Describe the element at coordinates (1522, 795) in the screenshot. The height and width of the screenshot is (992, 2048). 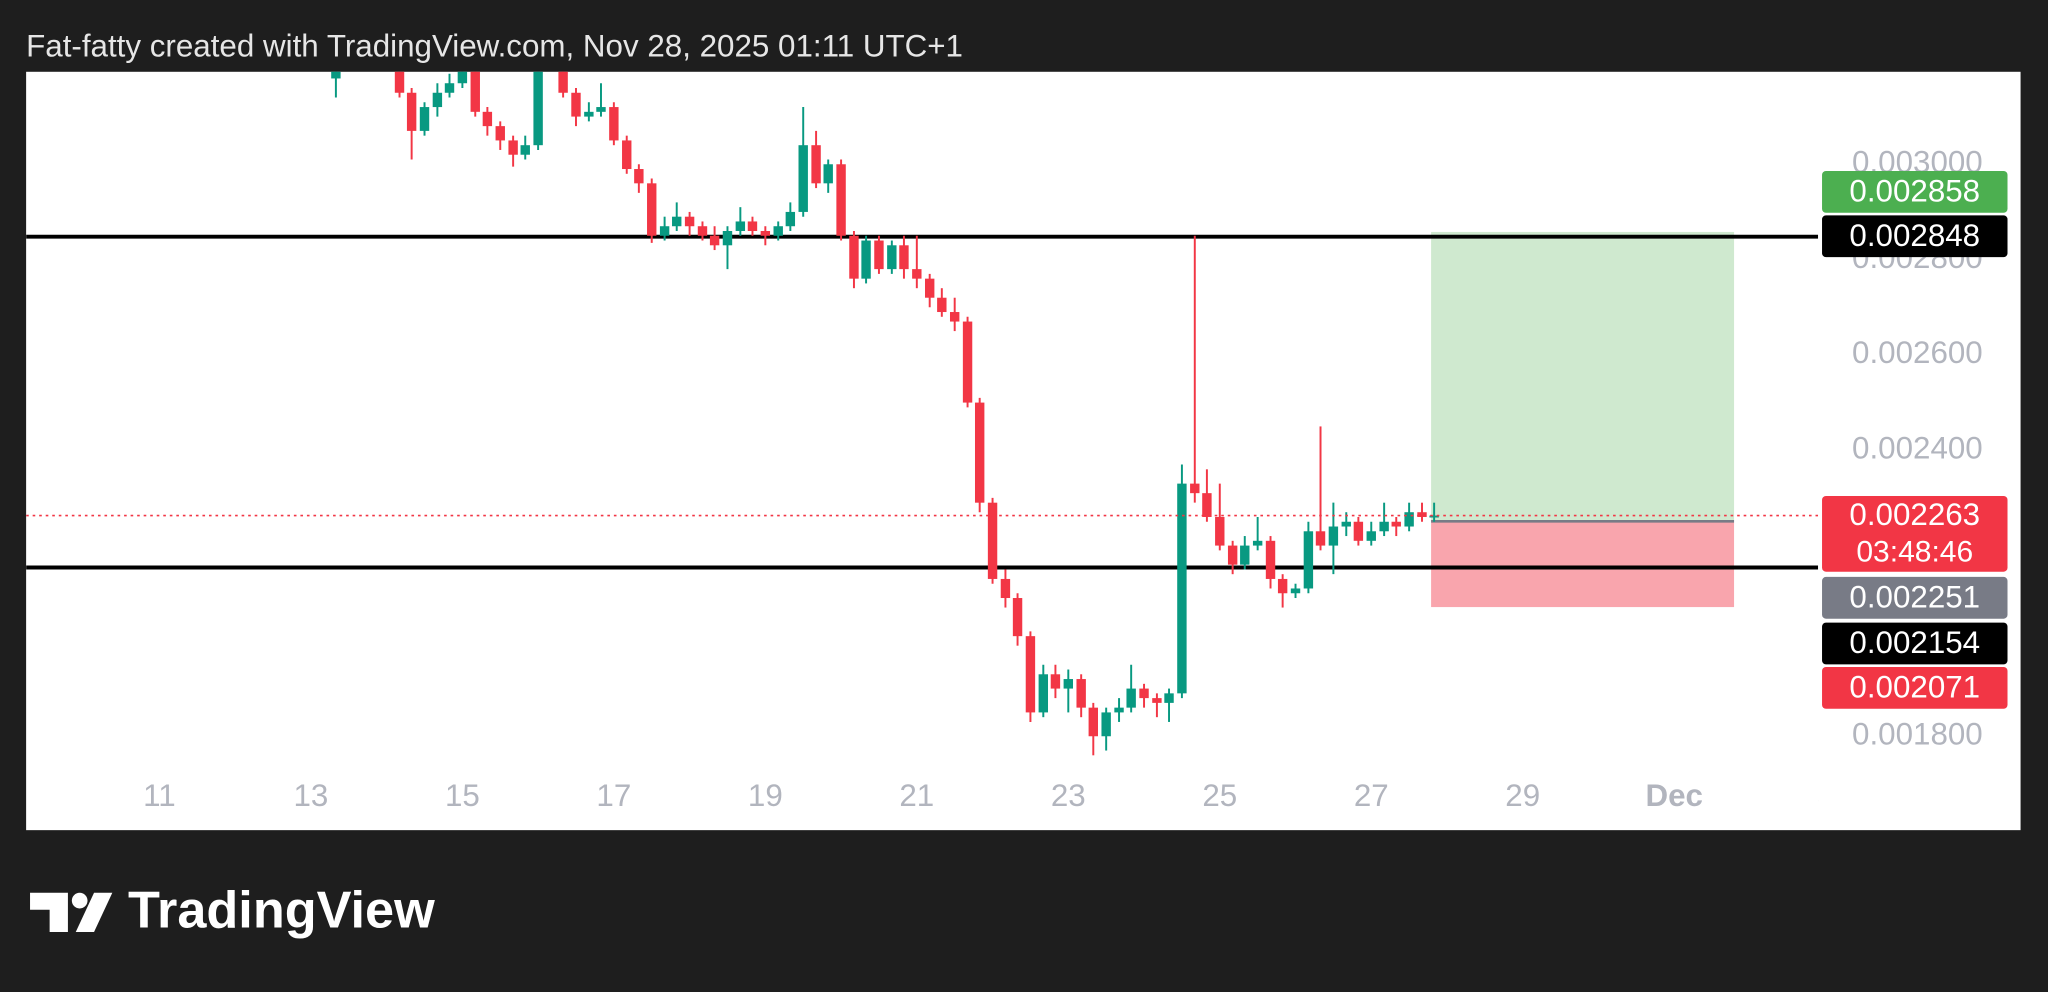
I see `x-tick-label: 29` at that location.